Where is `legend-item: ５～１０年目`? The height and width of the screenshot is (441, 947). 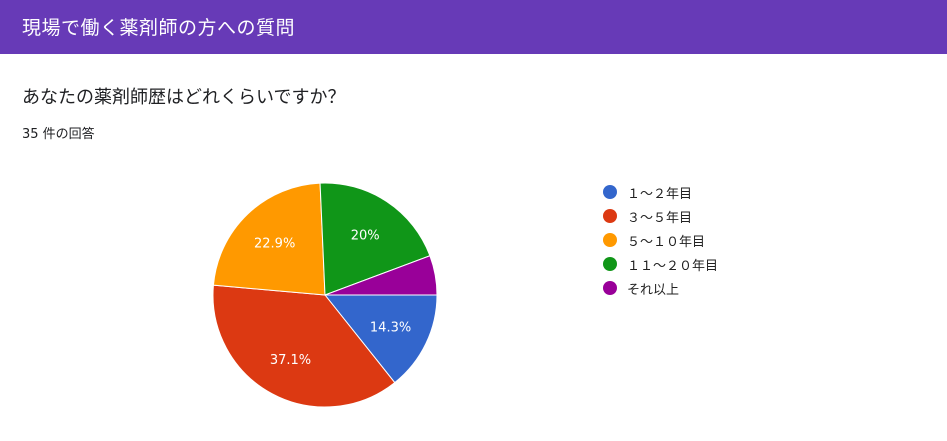
legend-item: ５～１０年目 is located at coordinates (660, 240).